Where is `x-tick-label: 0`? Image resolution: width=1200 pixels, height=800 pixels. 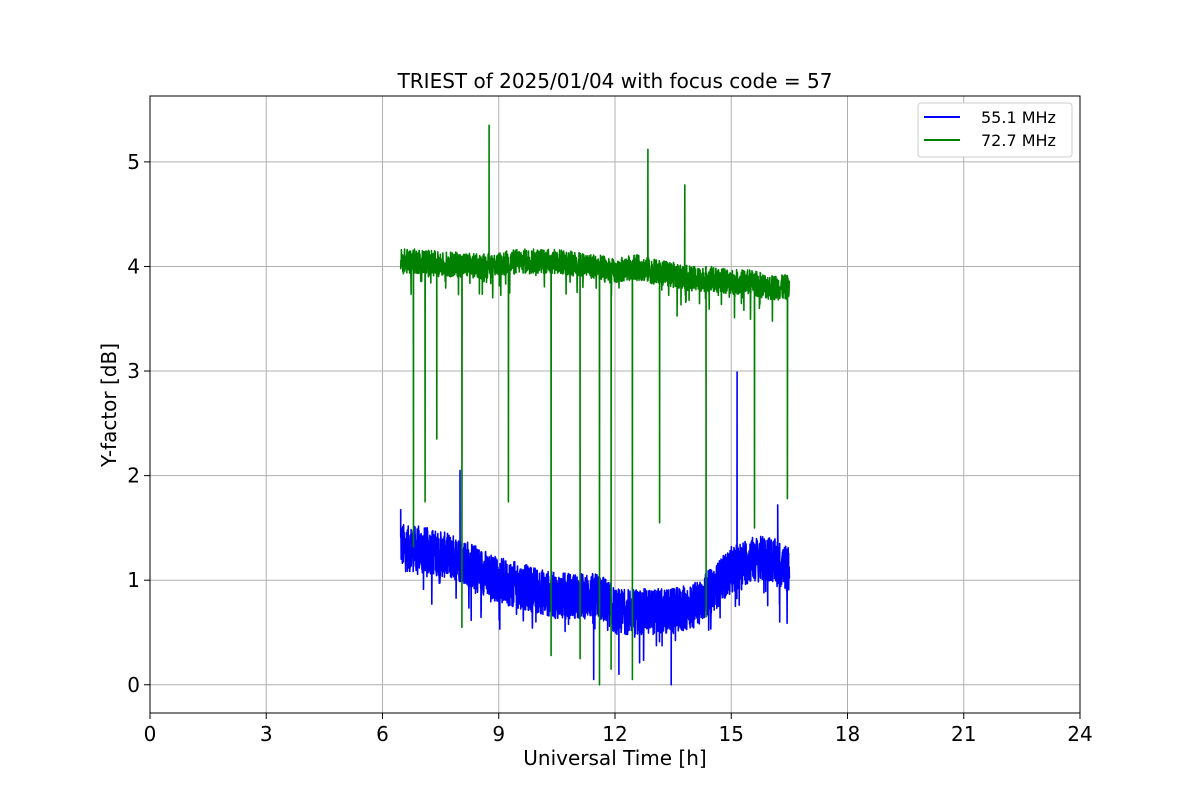
x-tick-label: 0 is located at coordinates (150, 734).